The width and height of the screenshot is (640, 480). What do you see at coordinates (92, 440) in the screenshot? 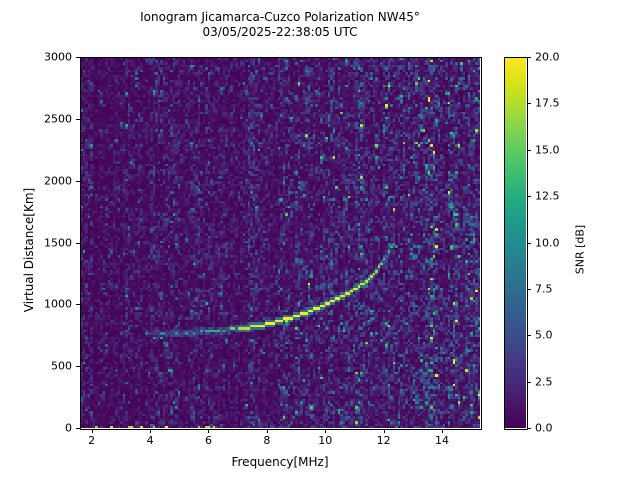
I see `x-axis-tick-label: 2` at bounding box center [92, 440].